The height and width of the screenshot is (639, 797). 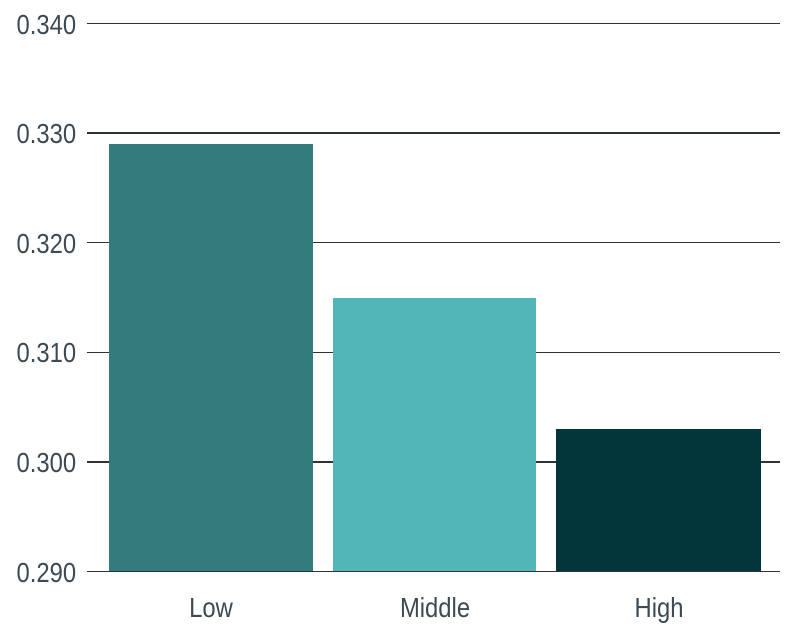 What do you see at coordinates (658, 500) in the screenshot?
I see `bar-high` at bounding box center [658, 500].